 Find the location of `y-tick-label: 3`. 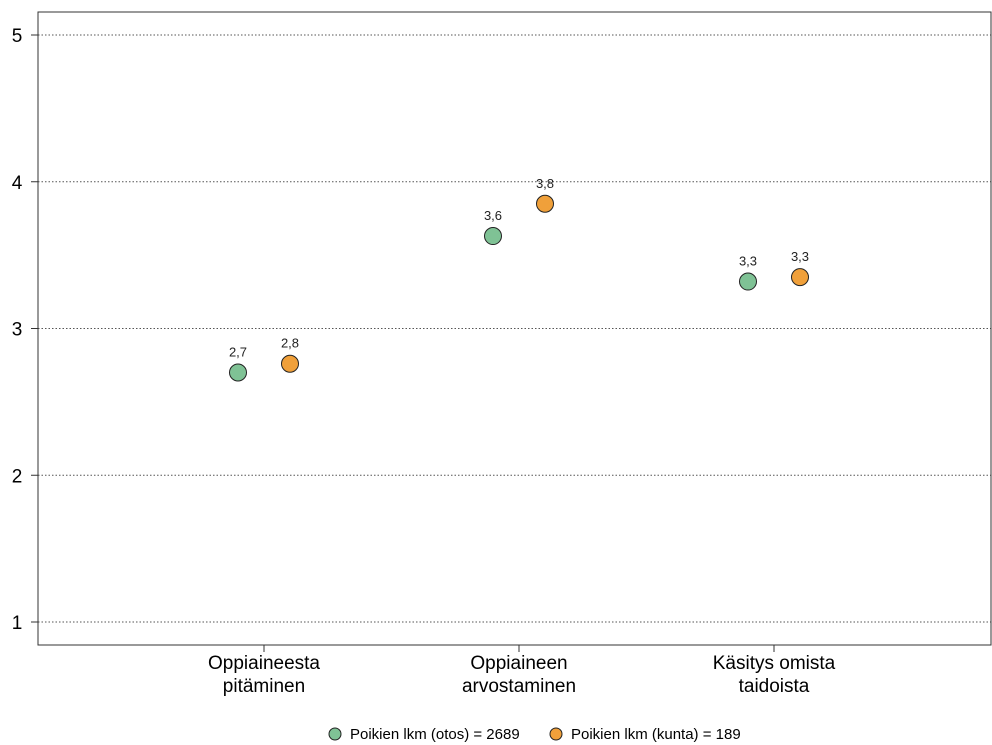

y-tick-label: 3 is located at coordinates (17, 330).